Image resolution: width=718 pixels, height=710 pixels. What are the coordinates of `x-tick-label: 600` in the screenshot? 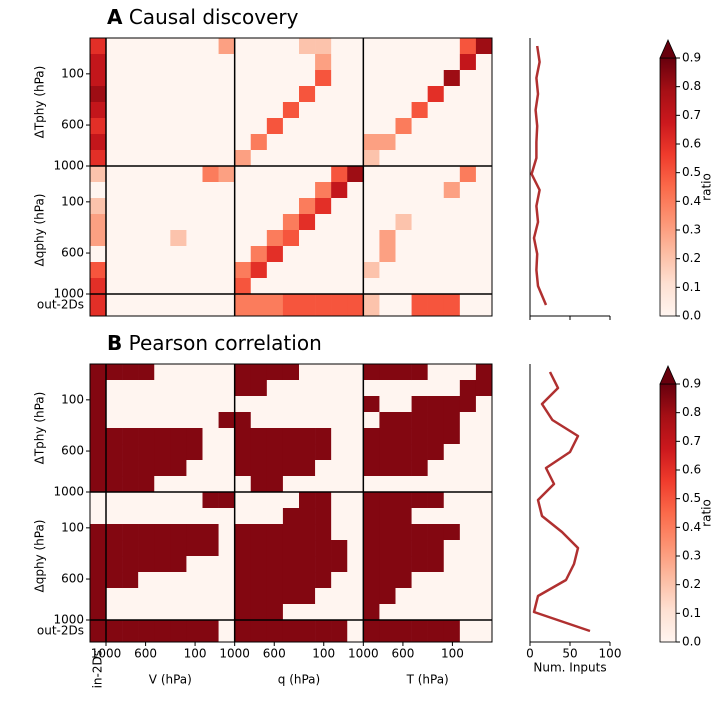 It's located at (145, 654).